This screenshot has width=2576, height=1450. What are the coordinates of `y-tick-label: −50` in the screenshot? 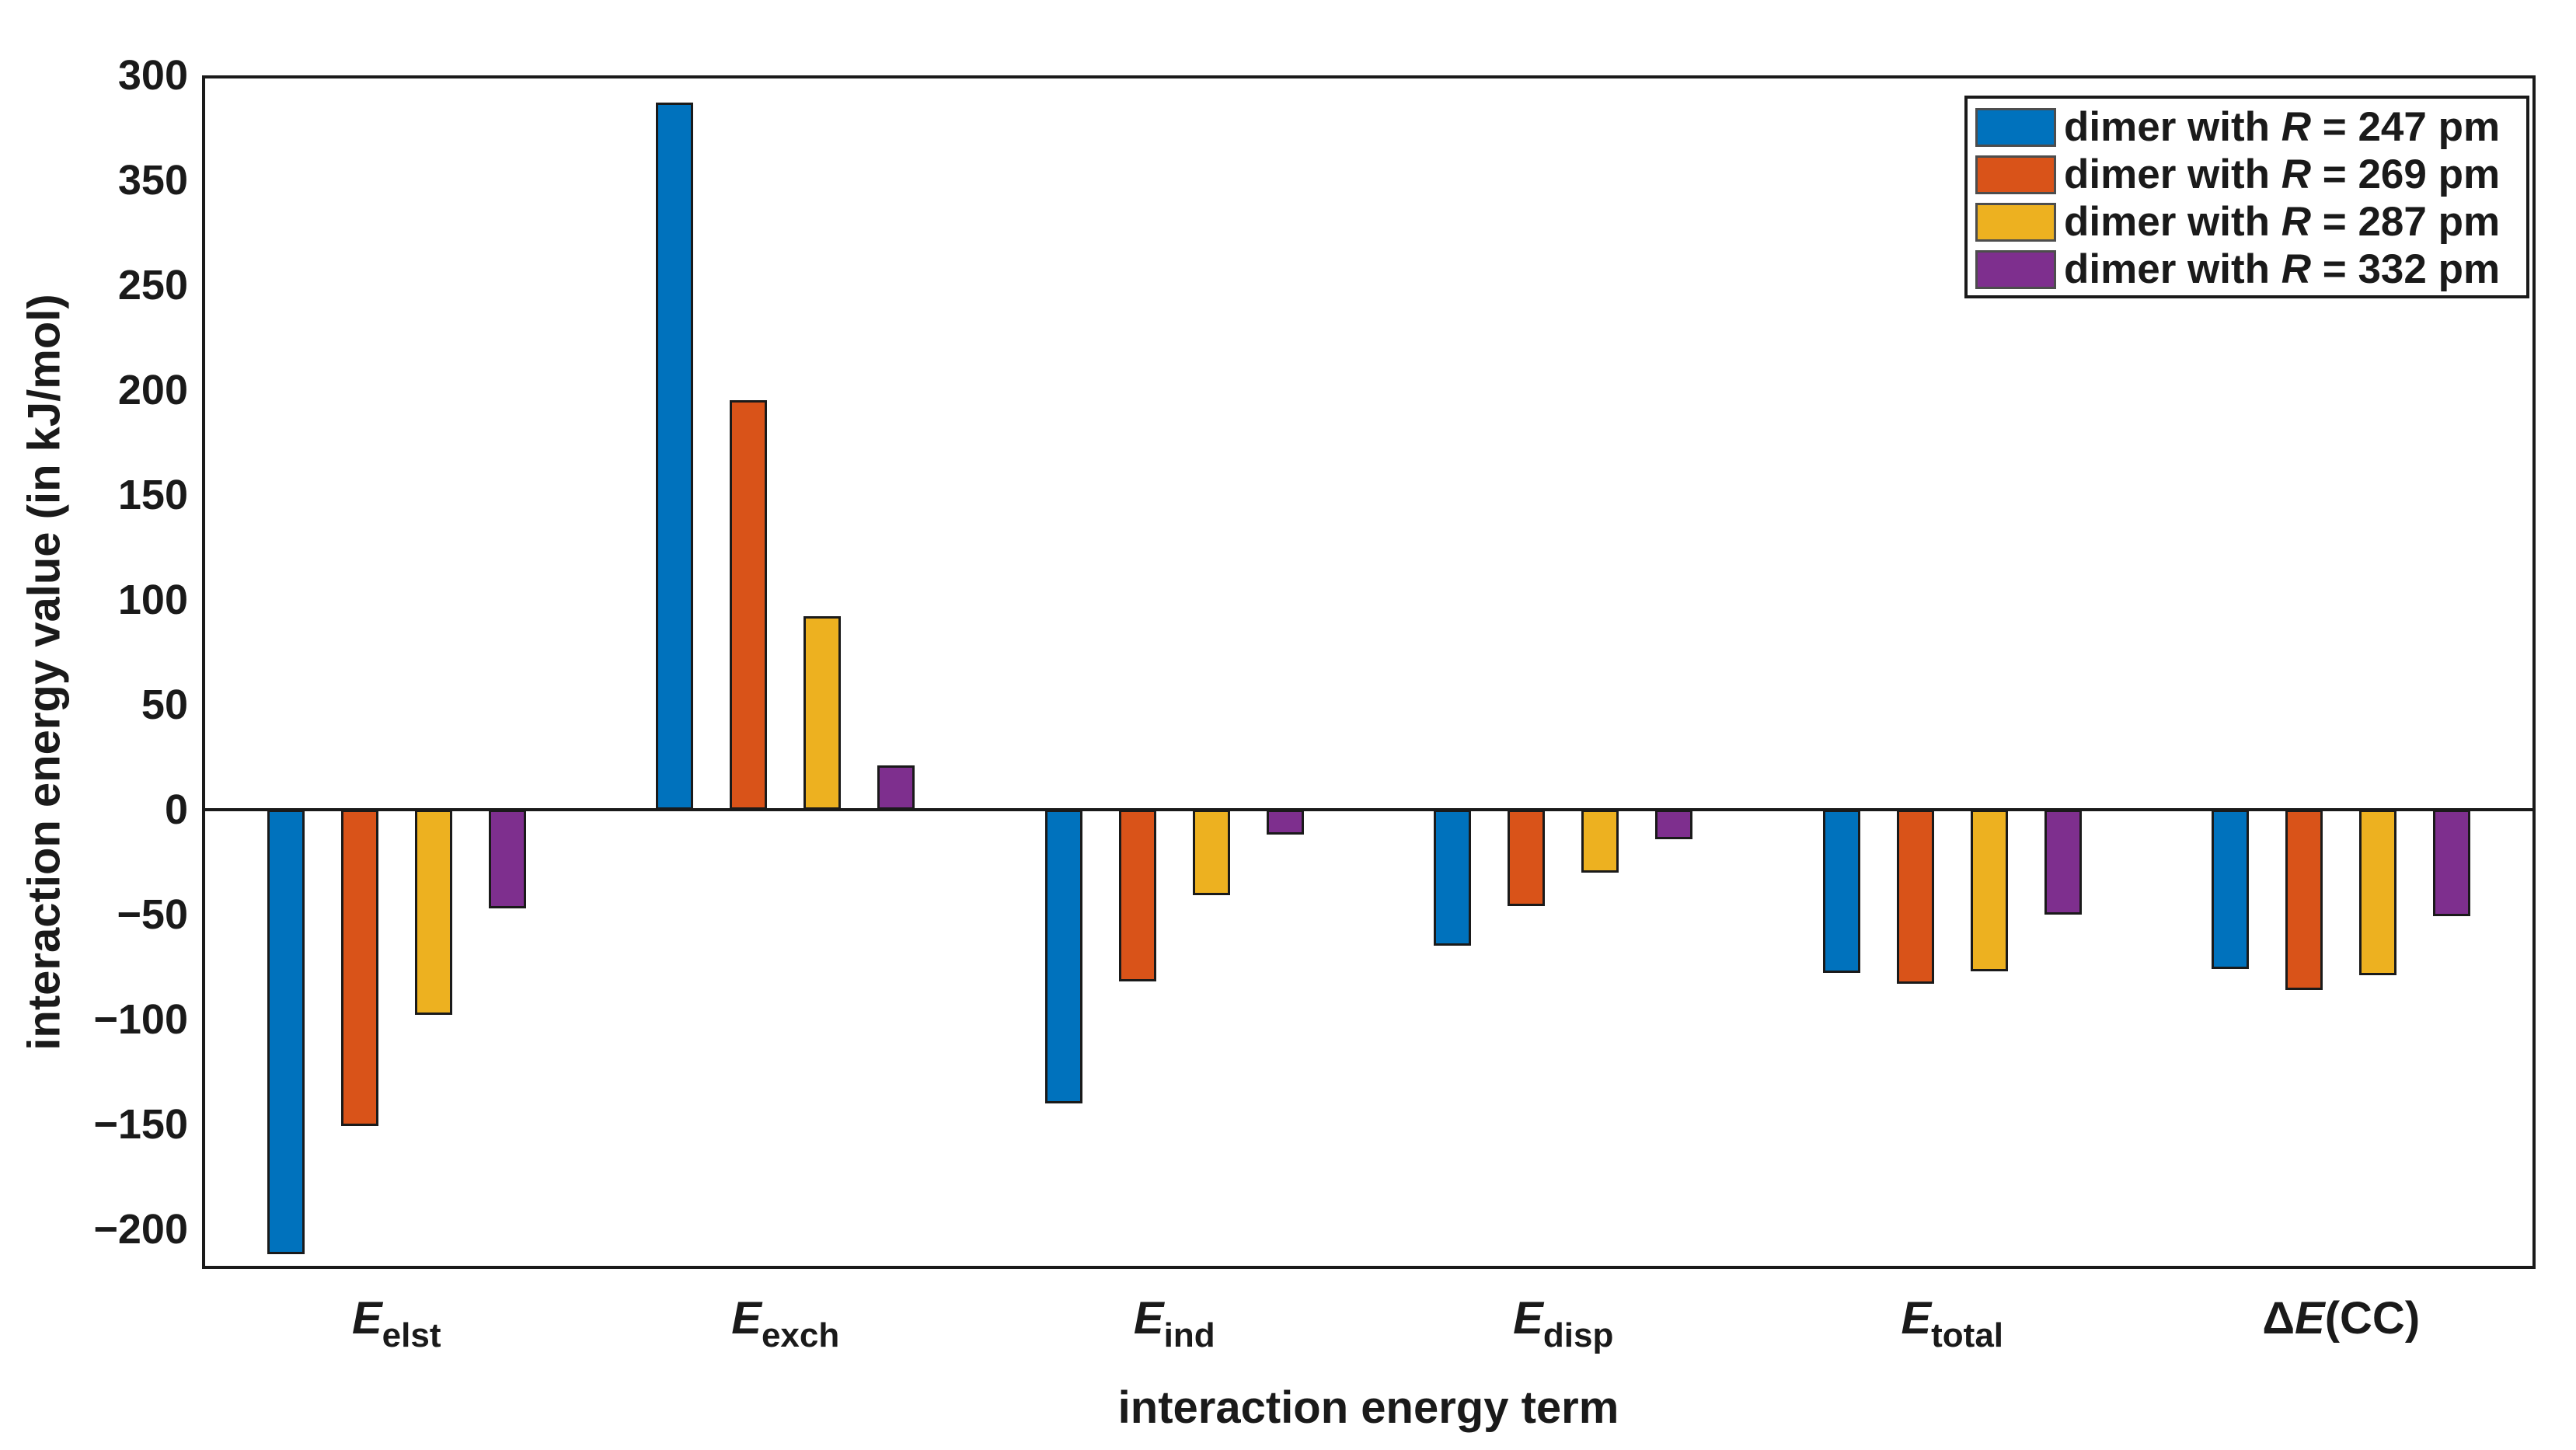 It's located at (152, 915).